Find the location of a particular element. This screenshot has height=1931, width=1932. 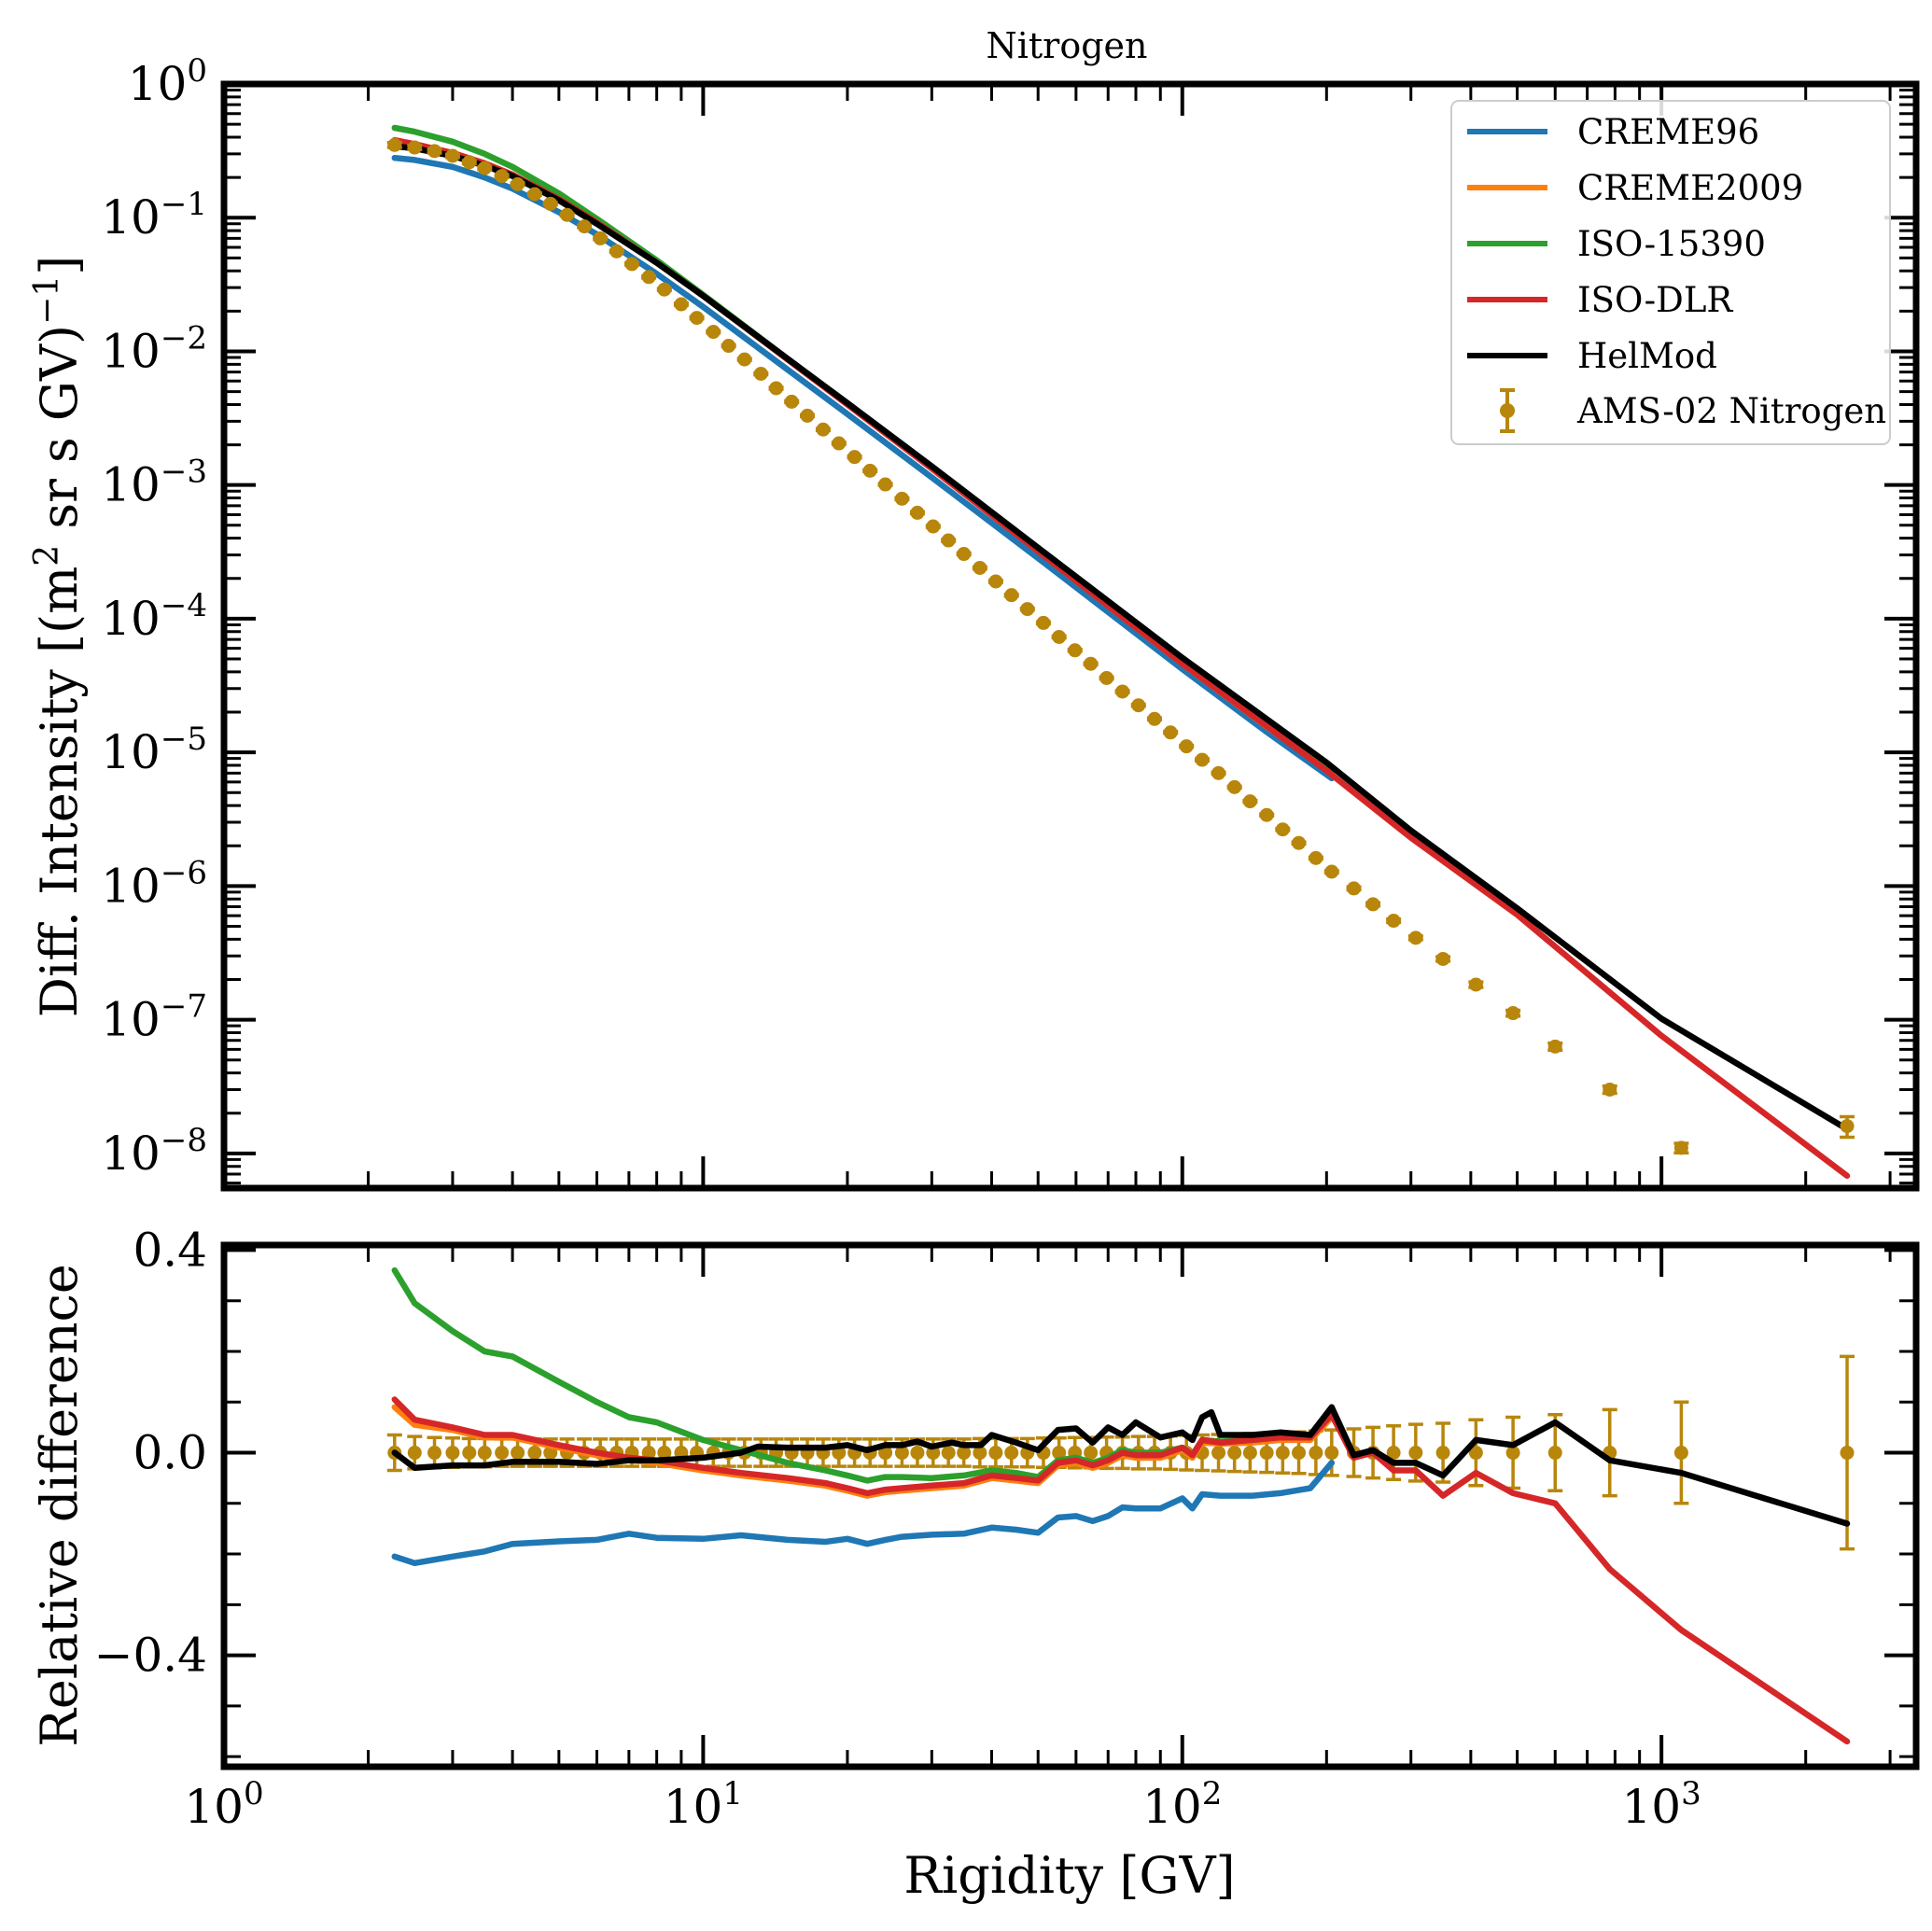

upper-y-tick-label: 10⁻⁸ is located at coordinates (154, 1151).